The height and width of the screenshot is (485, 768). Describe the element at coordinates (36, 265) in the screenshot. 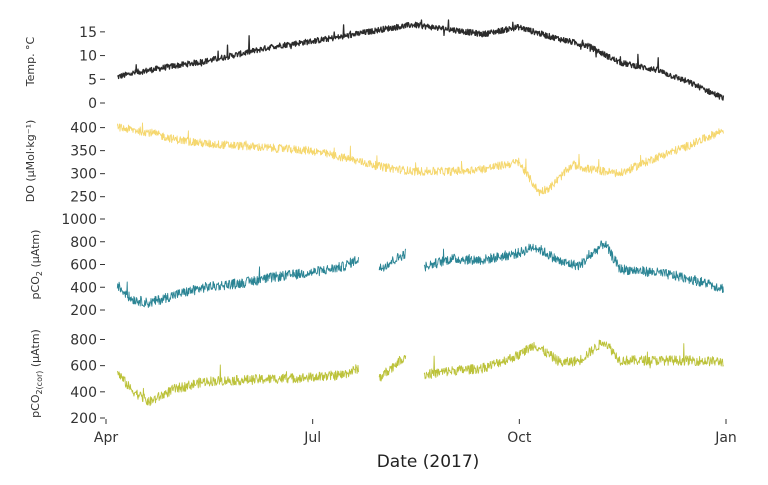

I see `y-axis-label-pco2: pCO2 (µAtm)` at that location.